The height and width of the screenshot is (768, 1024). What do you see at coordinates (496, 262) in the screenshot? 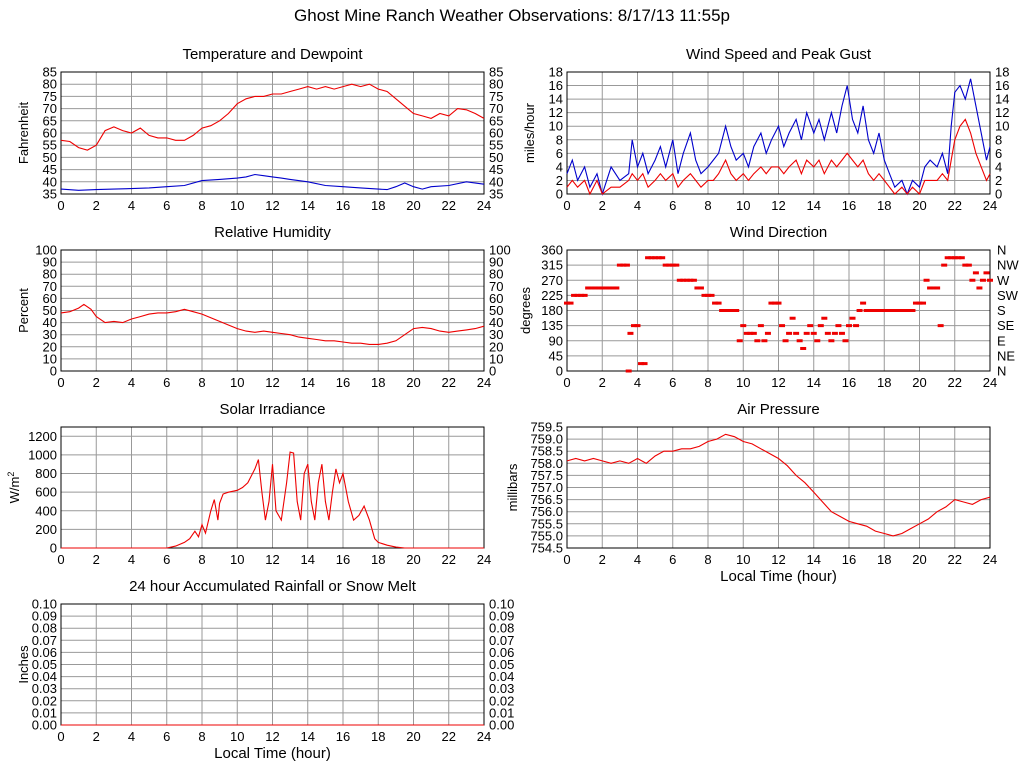
I see `y-tick-label-right: 90` at bounding box center [496, 262].